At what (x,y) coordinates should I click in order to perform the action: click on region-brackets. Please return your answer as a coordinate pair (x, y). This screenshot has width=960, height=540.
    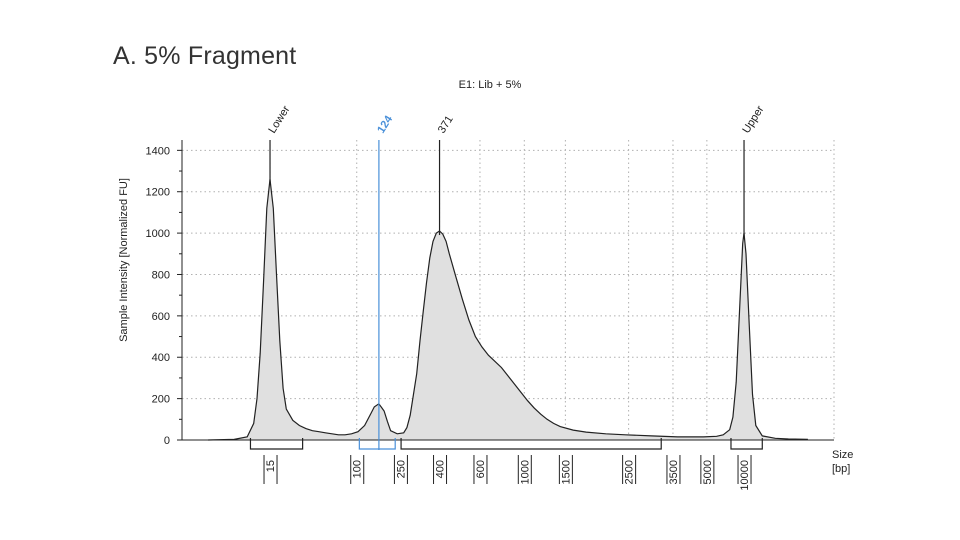
    Looking at the image, I should click on (506, 444).